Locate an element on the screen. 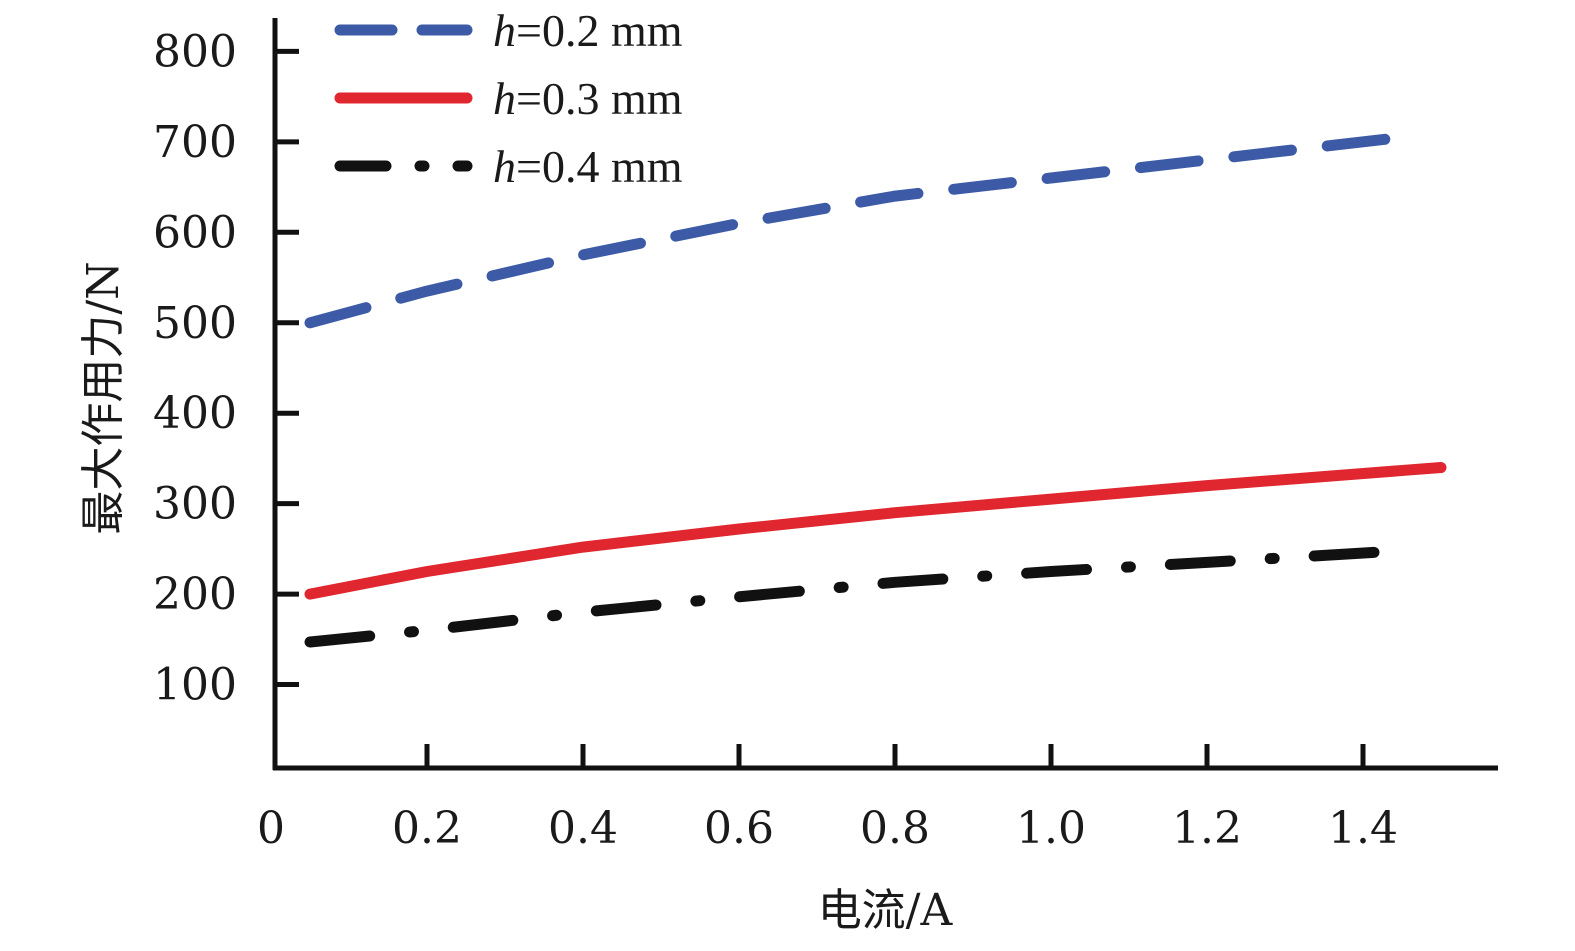  legend-label-1: h=0.3 mm is located at coordinates (588, 98).